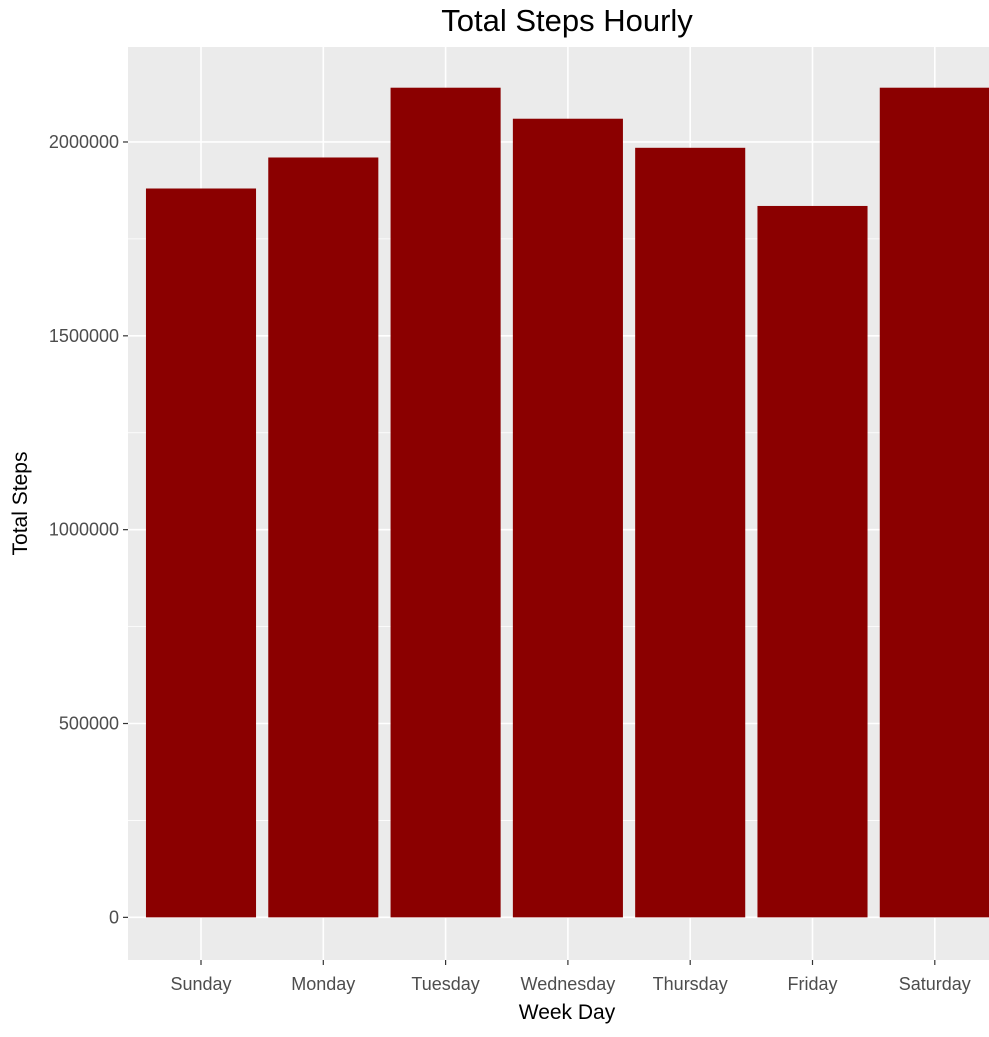 This screenshot has height=1037, width=989. I want to click on x-tick-label: Wednesday, so click(568, 984).